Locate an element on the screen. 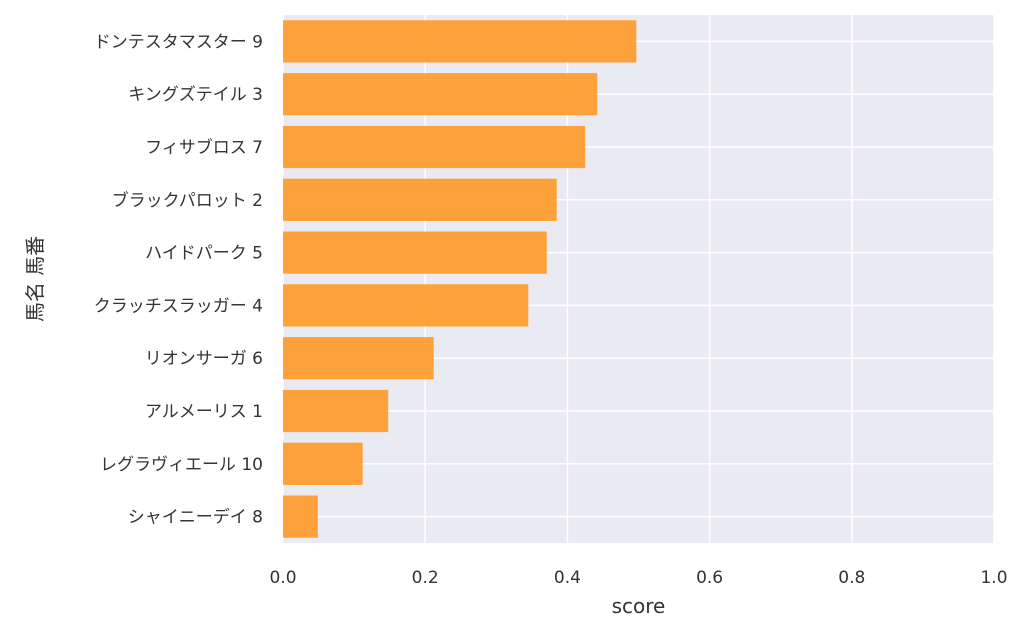 The image size is (1024, 634). y-tick-label: キングズテイル 3 is located at coordinates (195, 95).